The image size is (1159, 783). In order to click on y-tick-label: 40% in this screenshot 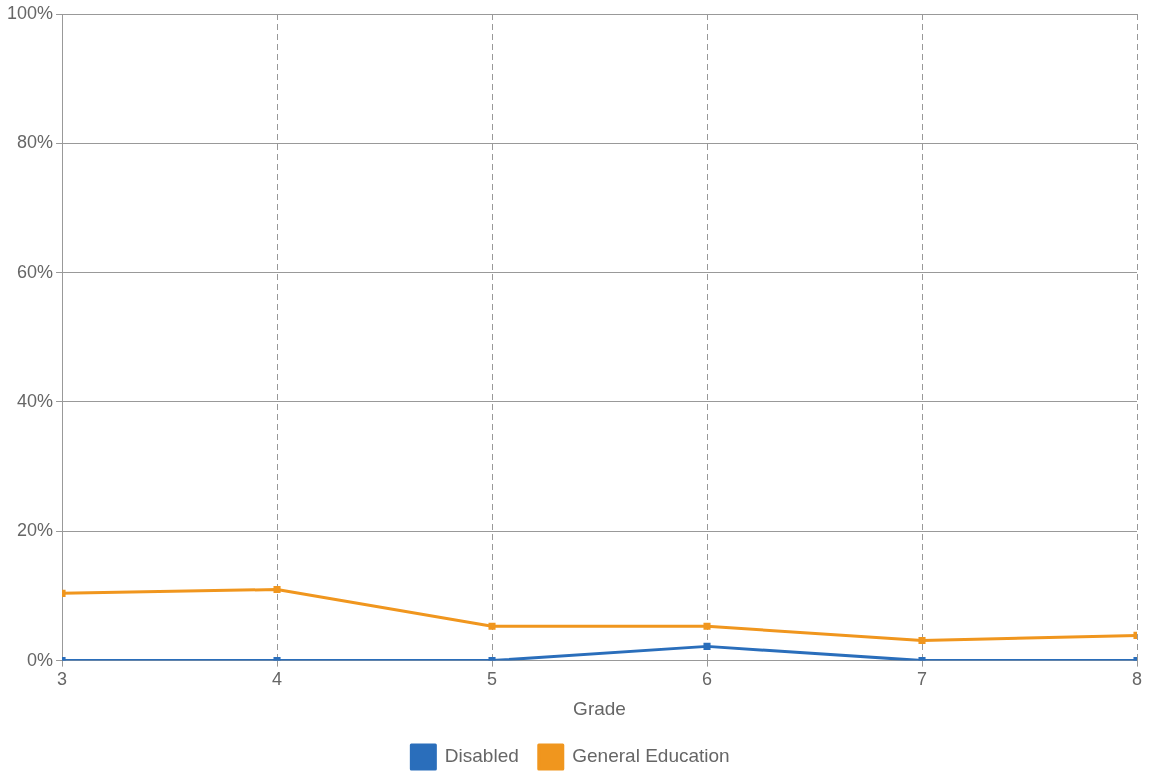, I will do `click(35, 400)`.